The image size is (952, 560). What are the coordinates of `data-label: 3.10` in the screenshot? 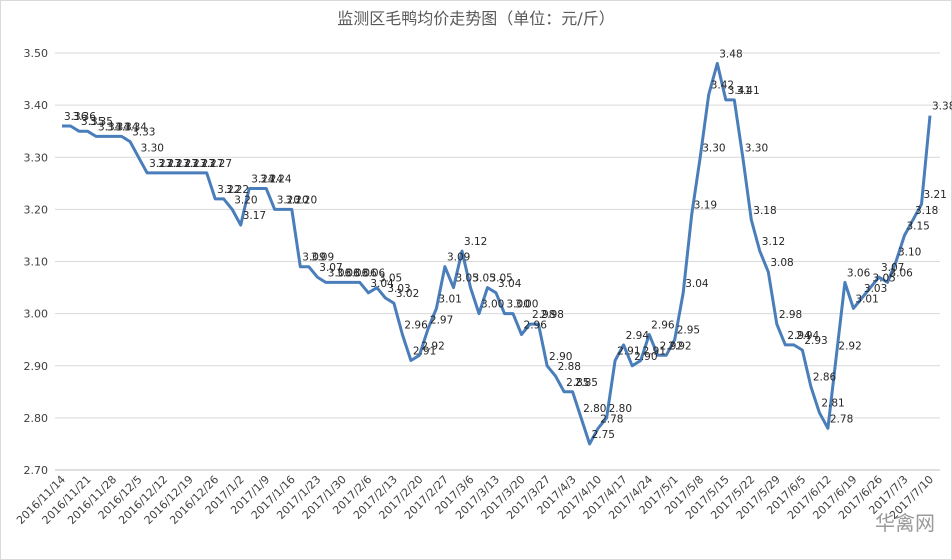 It's located at (909, 253).